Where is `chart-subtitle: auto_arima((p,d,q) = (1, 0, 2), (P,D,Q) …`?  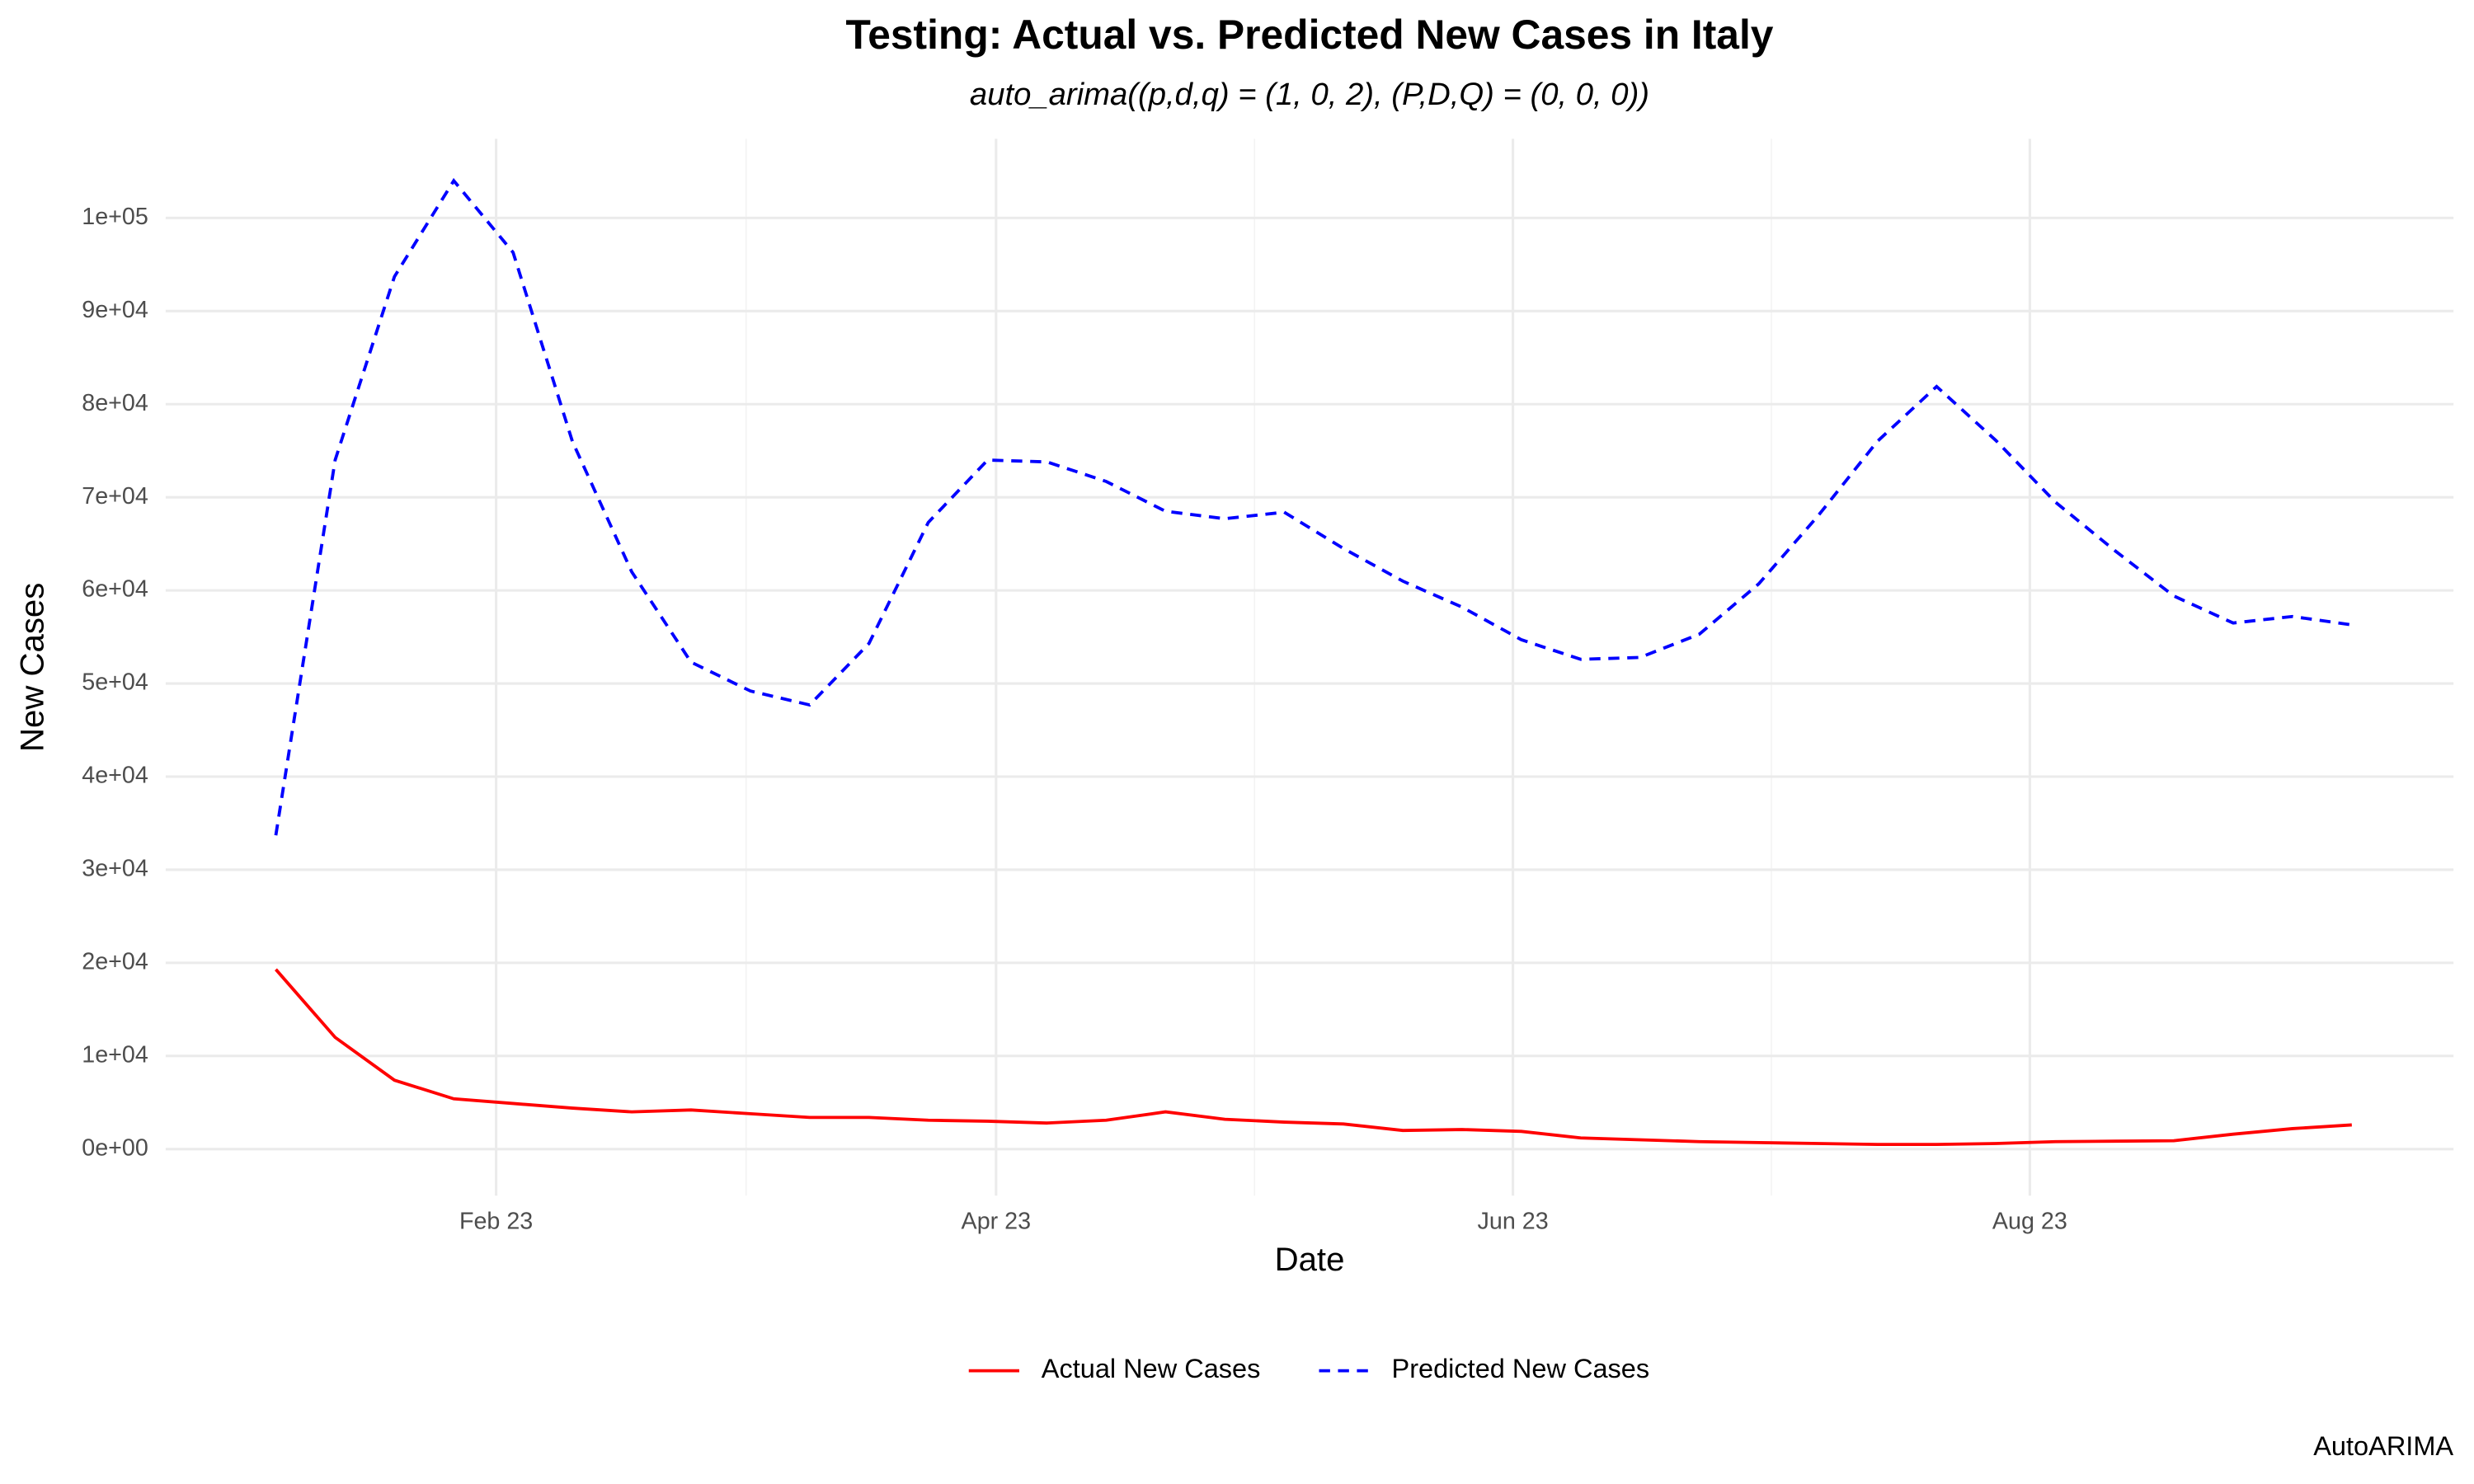 chart-subtitle: auto_arima((p,d,q) = (1, 0, 2), (P,D,Q) … is located at coordinates (1309, 94).